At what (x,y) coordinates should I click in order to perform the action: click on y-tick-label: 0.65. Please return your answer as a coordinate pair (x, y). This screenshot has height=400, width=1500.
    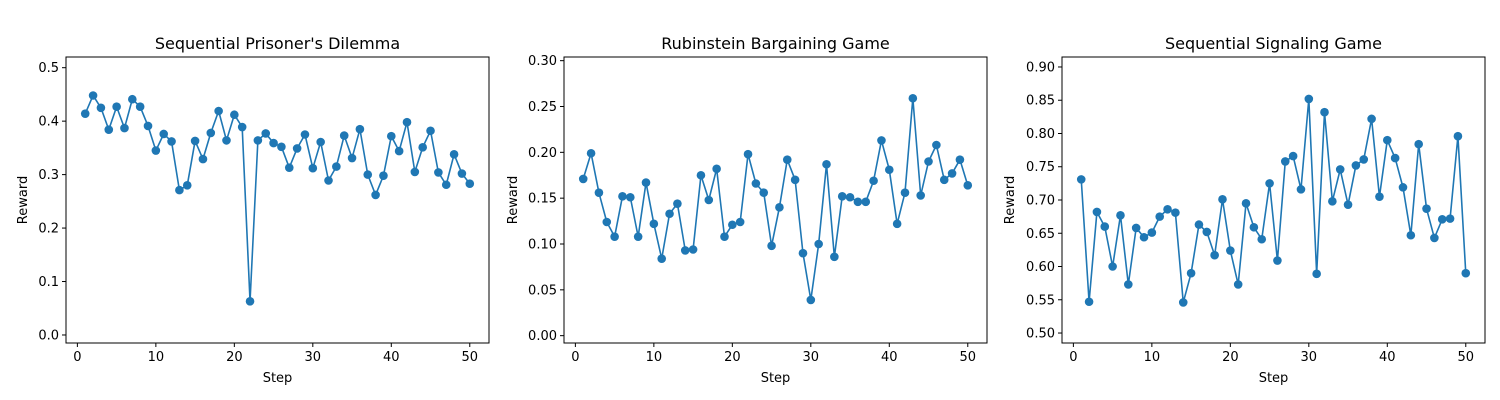
    Looking at the image, I should click on (1040, 234).